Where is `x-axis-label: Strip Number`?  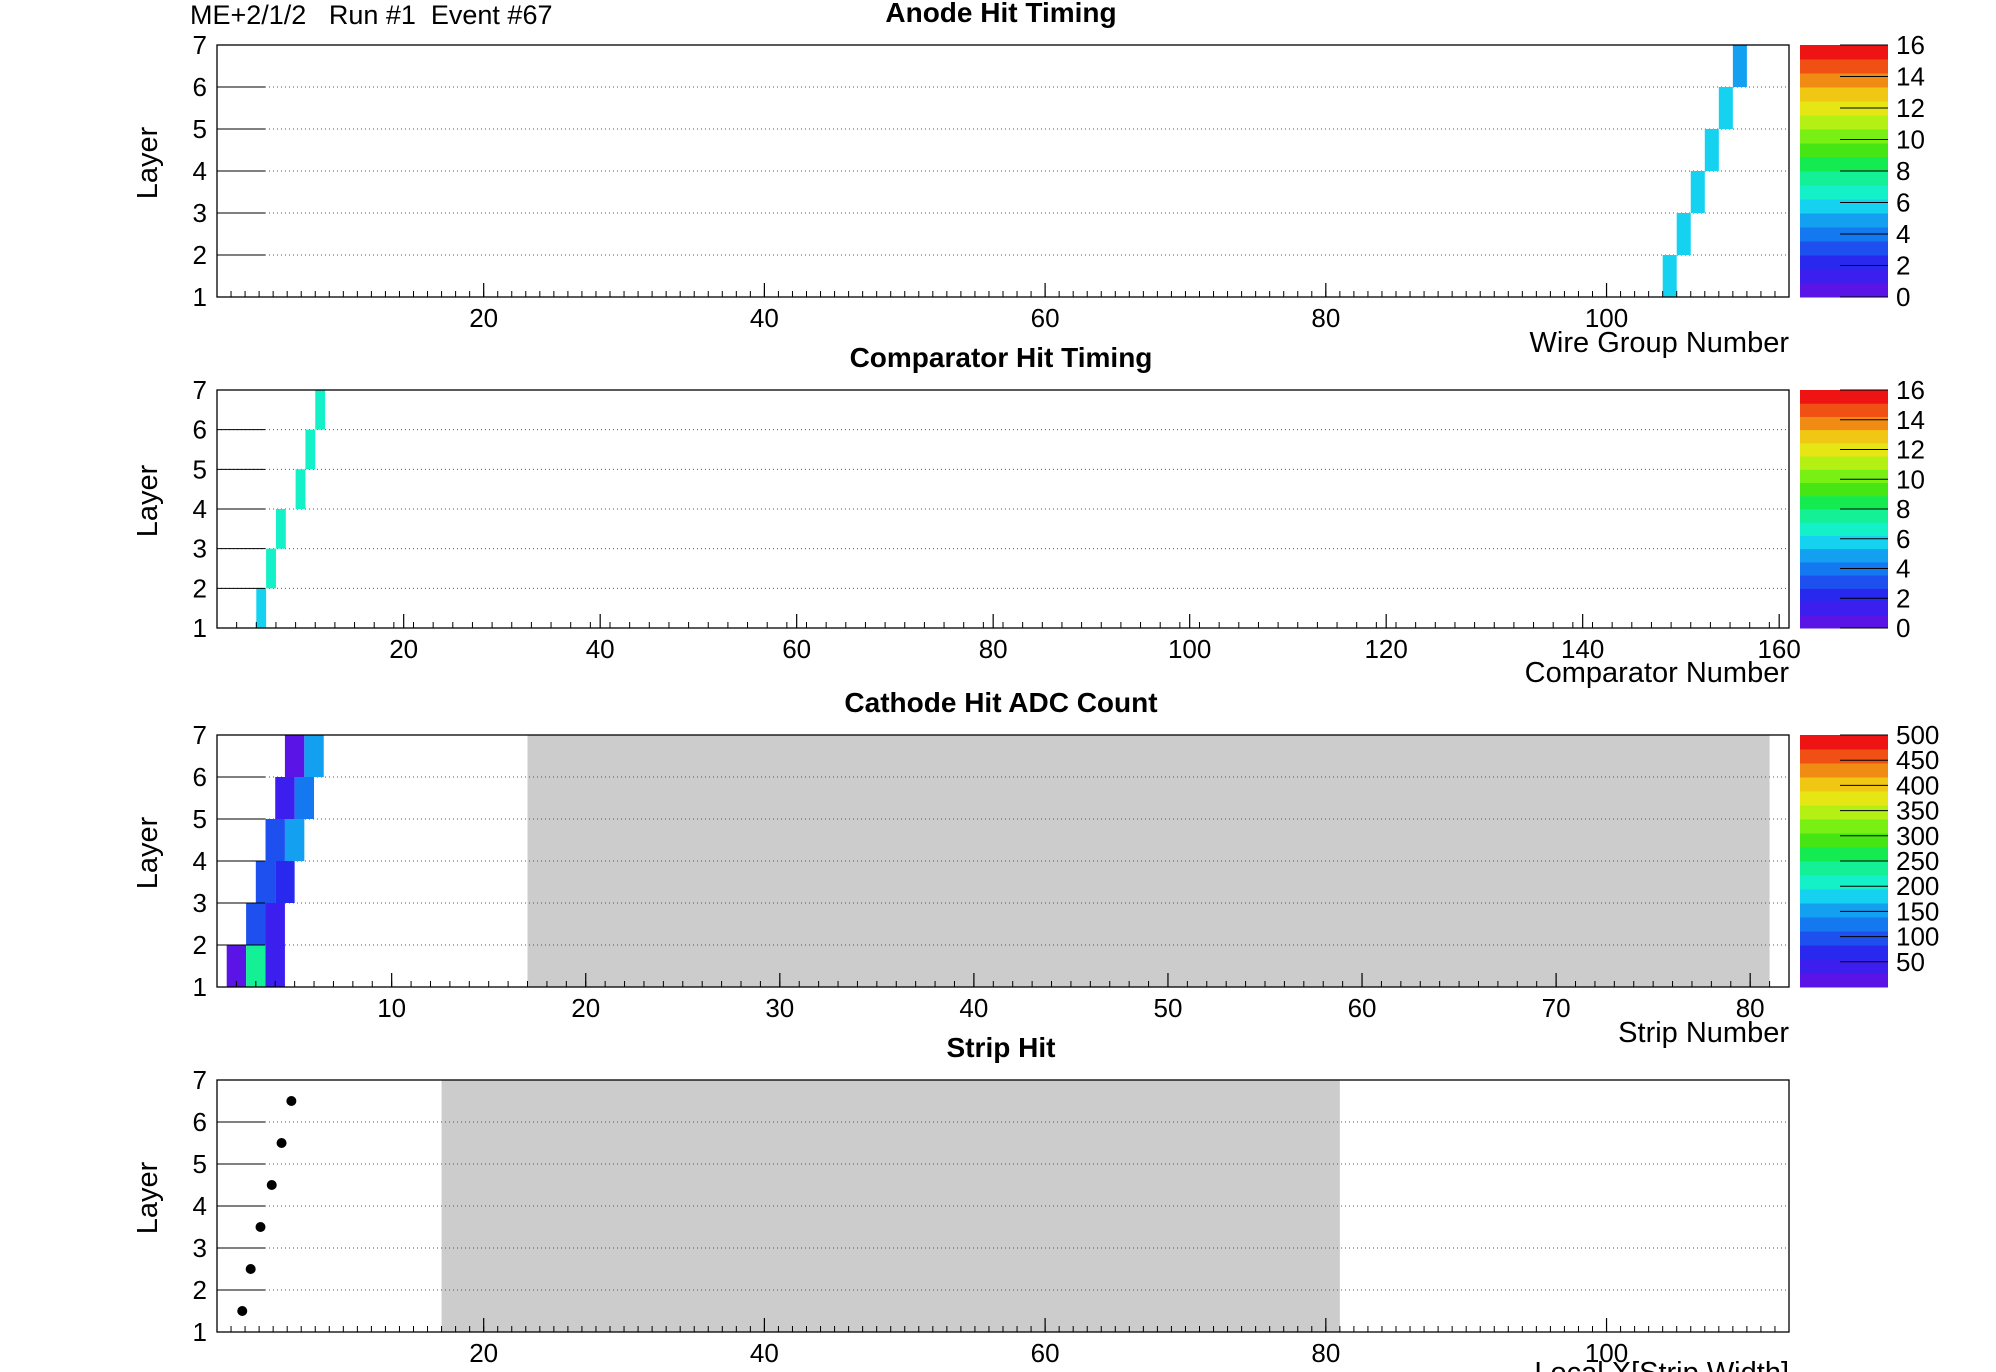 x-axis-label: Strip Number is located at coordinates (1703, 1033).